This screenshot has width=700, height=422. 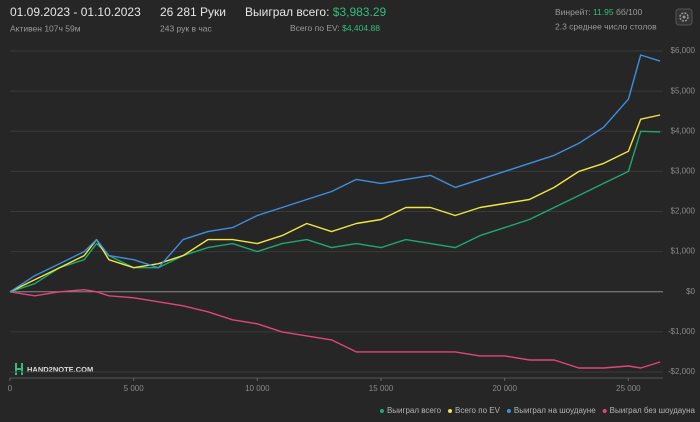 What do you see at coordinates (257, 388) in the screenshot?
I see `x-tick-label: 10 000` at bounding box center [257, 388].